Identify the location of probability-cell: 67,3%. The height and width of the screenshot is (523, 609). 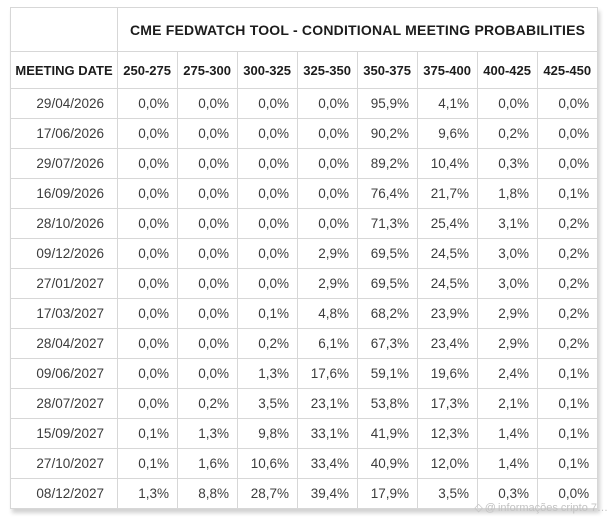
(387, 343).